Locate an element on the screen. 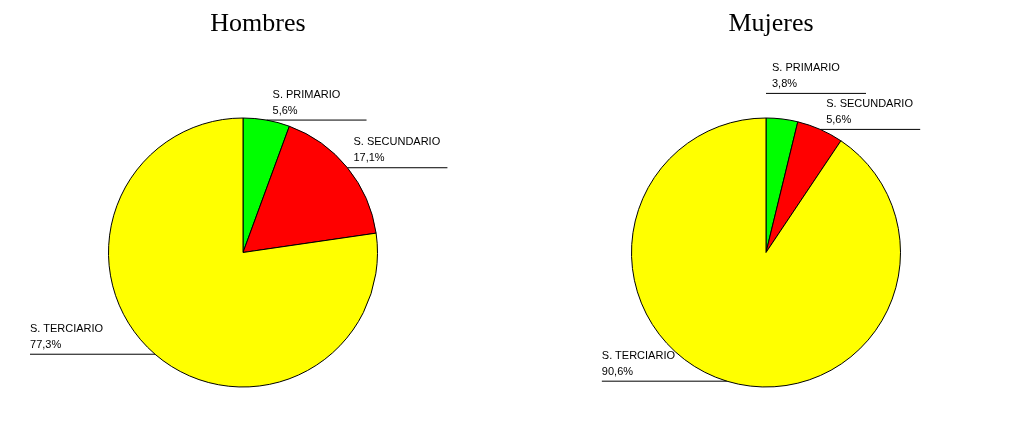 Image resolution: width=1029 pixels, height=430 pixels. data-label: 3,8% is located at coordinates (785, 82).